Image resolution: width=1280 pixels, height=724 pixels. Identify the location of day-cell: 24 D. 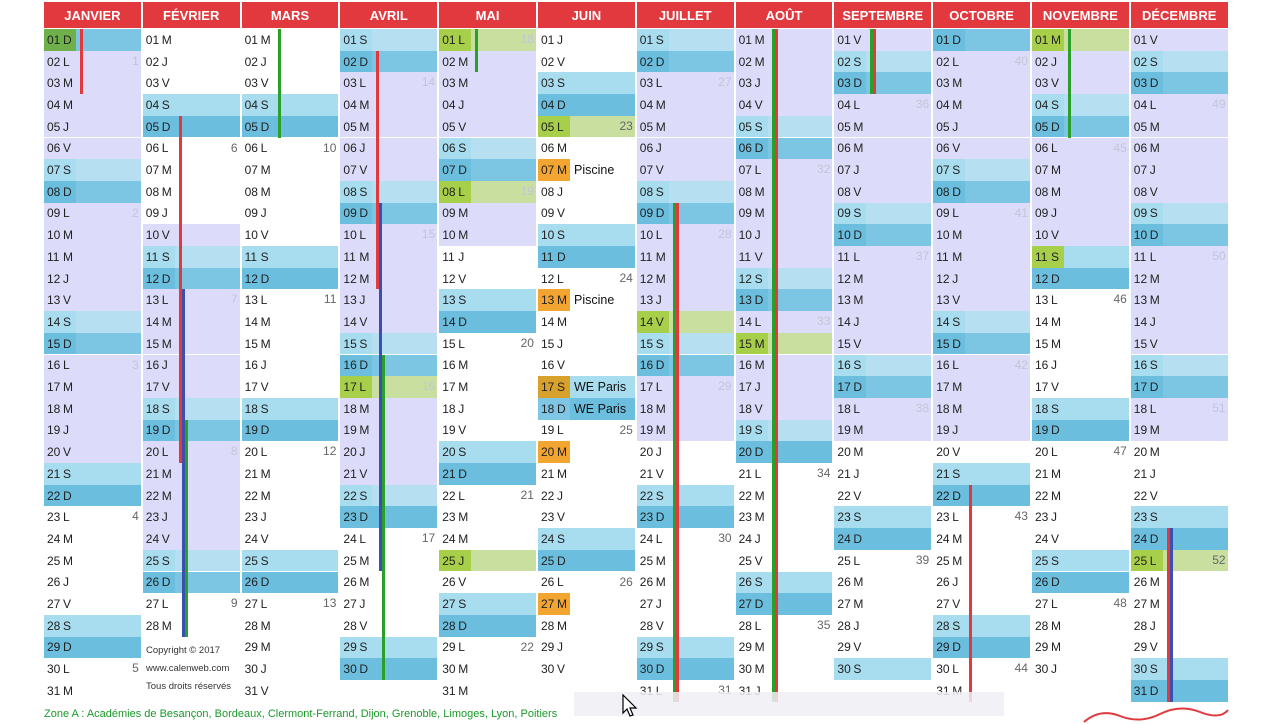
(1179, 539).